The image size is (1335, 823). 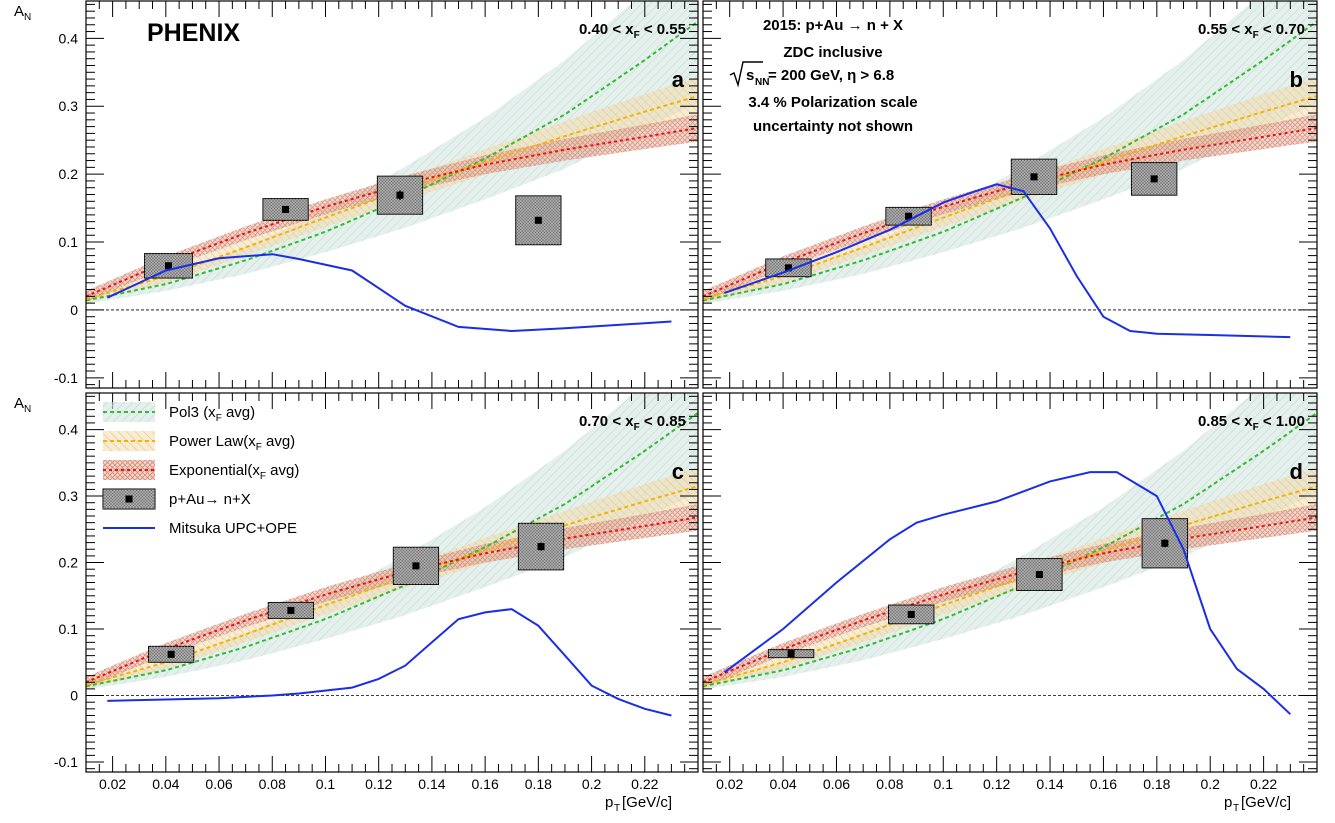 I want to click on xf-range-lo: 0.70 < x, so click(x=606, y=421).